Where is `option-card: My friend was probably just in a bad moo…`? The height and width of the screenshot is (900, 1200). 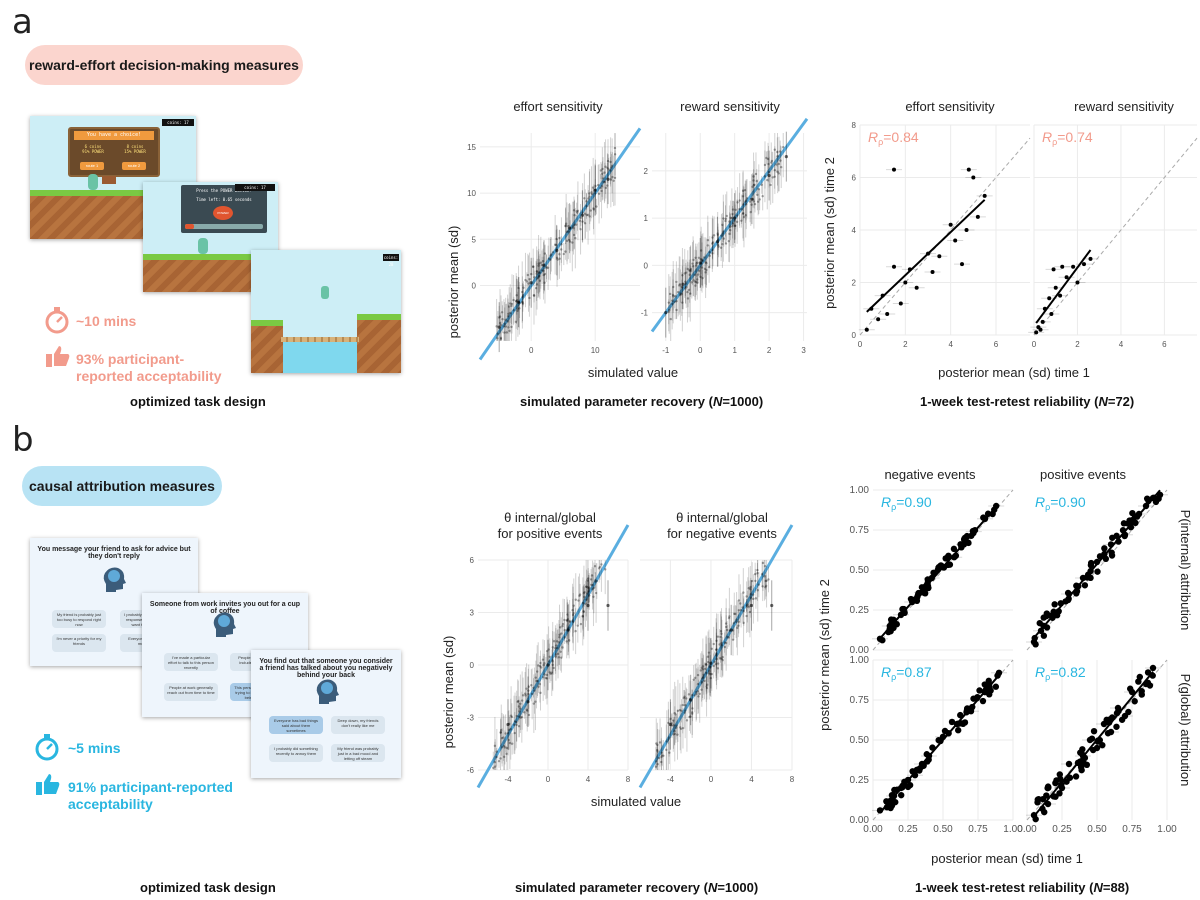 option-card: My friend was probably just in a bad moo… is located at coordinates (358, 753).